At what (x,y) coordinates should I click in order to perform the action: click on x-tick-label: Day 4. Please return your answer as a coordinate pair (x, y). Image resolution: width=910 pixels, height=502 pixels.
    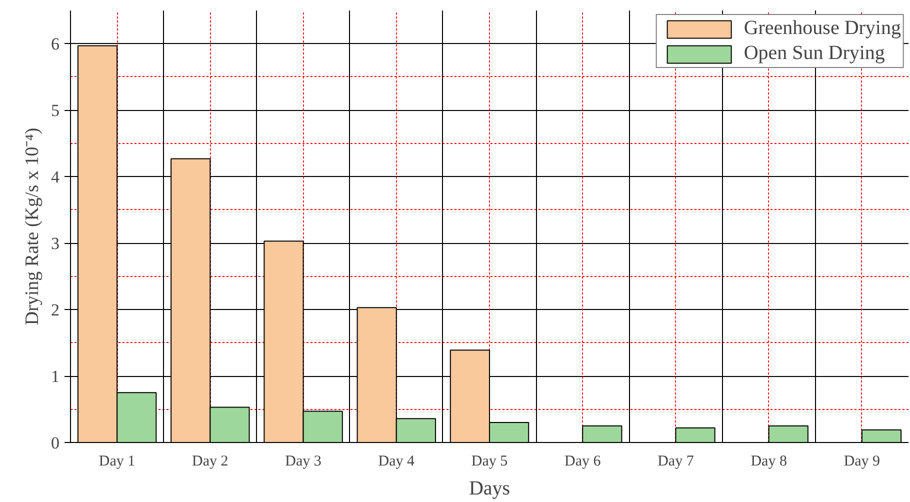
    Looking at the image, I should click on (397, 462).